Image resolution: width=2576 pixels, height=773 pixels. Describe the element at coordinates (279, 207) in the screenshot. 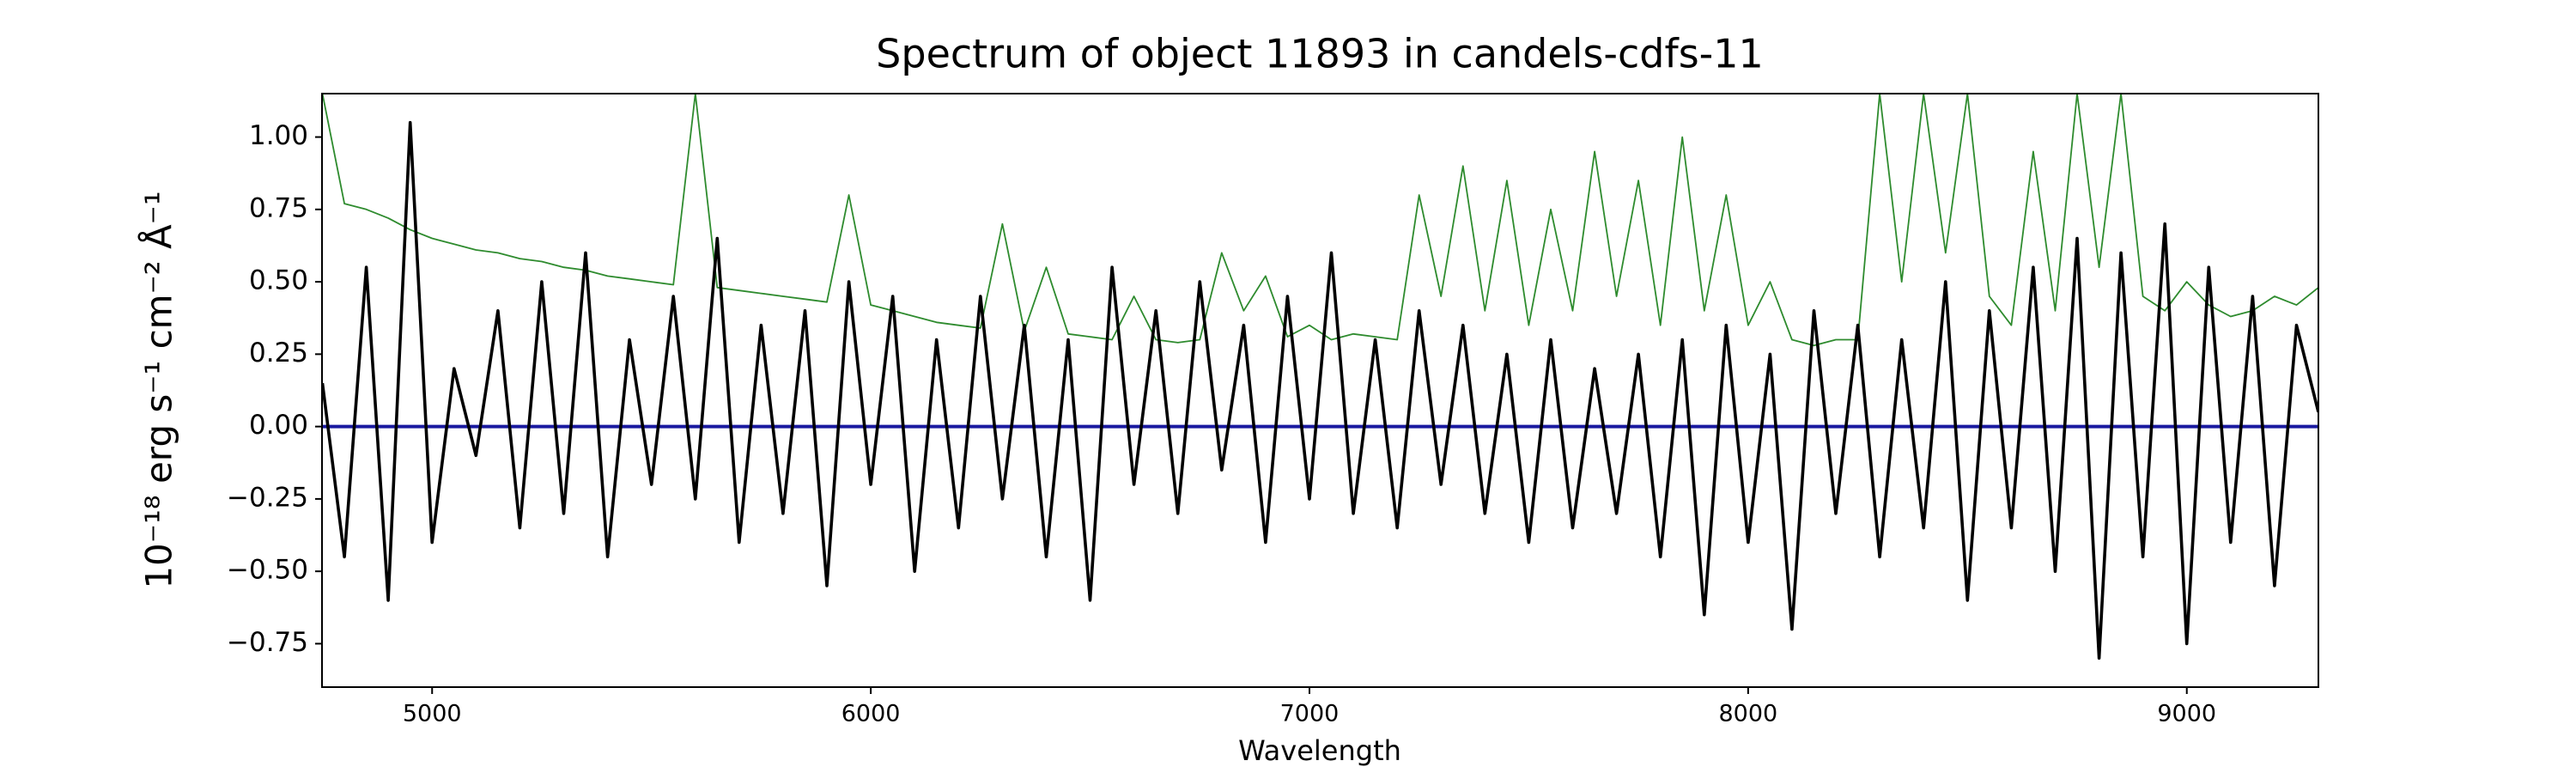

I see `y-tick-label: 0.75` at that location.